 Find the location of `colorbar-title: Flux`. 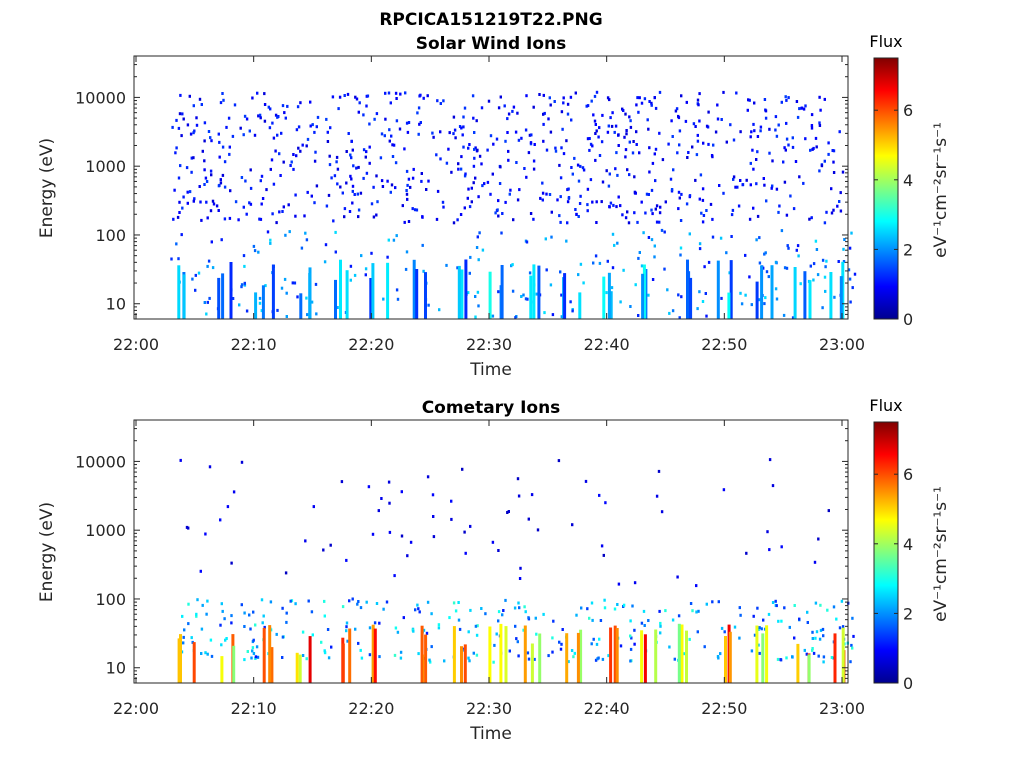

colorbar-title: Flux is located at coordinates (885, 41).